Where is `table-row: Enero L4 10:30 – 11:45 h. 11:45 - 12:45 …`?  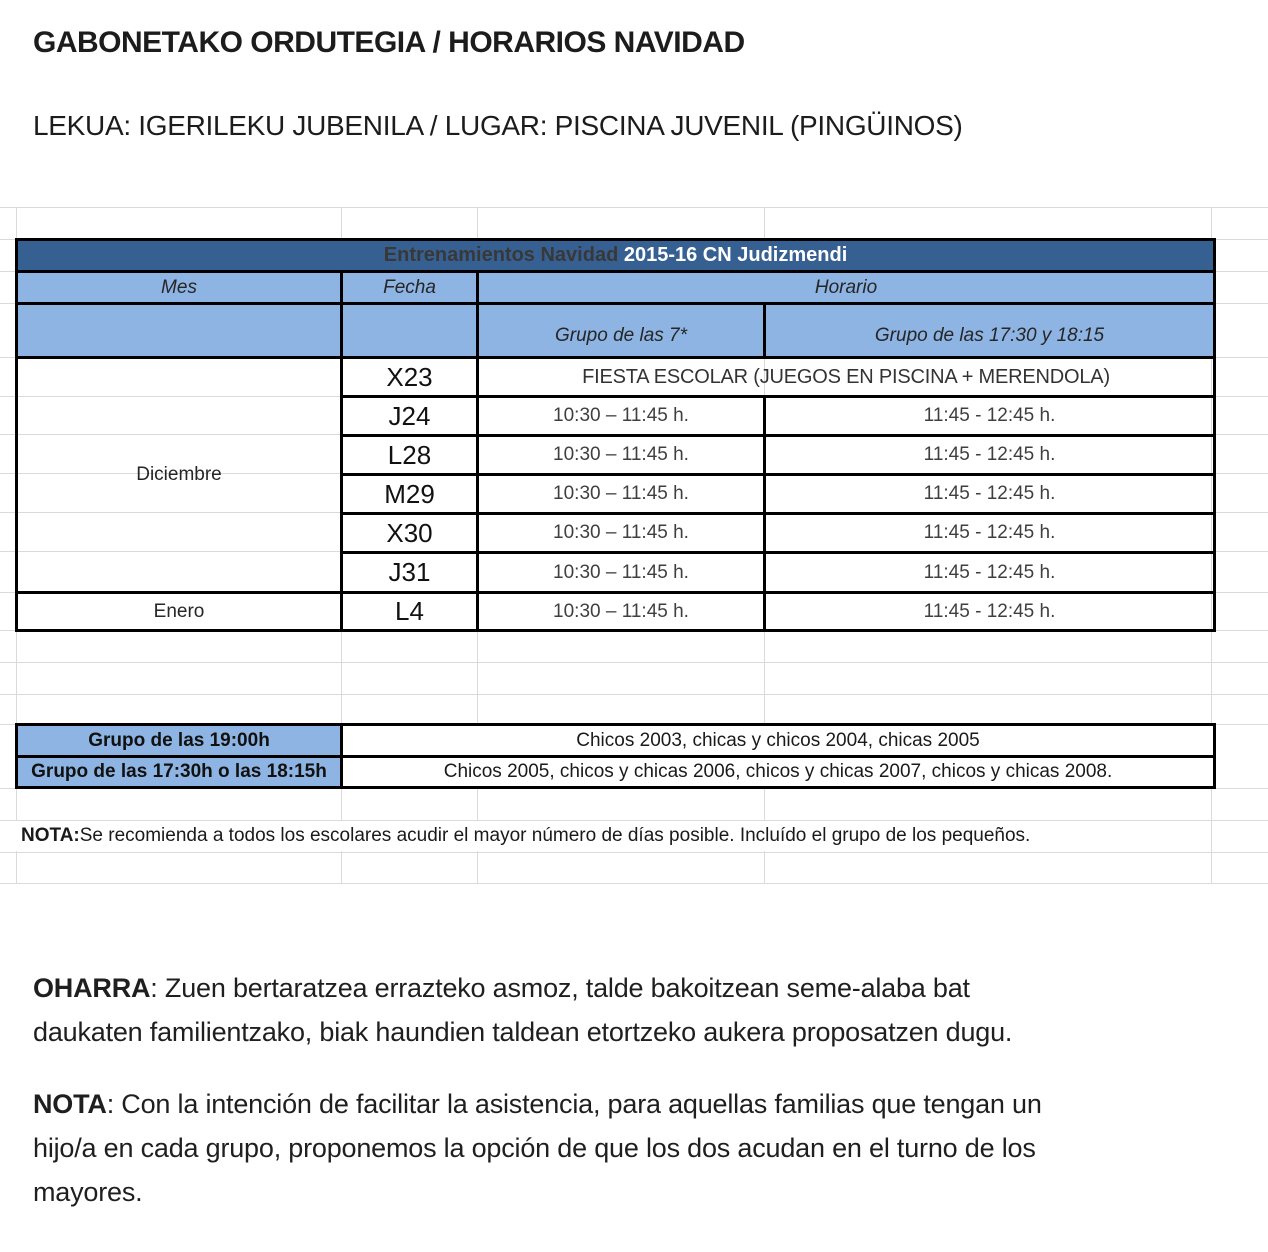
table-row: Enero L4 10:30 – 11:45 h. 11:45 - 12:45 … is located at coordinates (616, 611).